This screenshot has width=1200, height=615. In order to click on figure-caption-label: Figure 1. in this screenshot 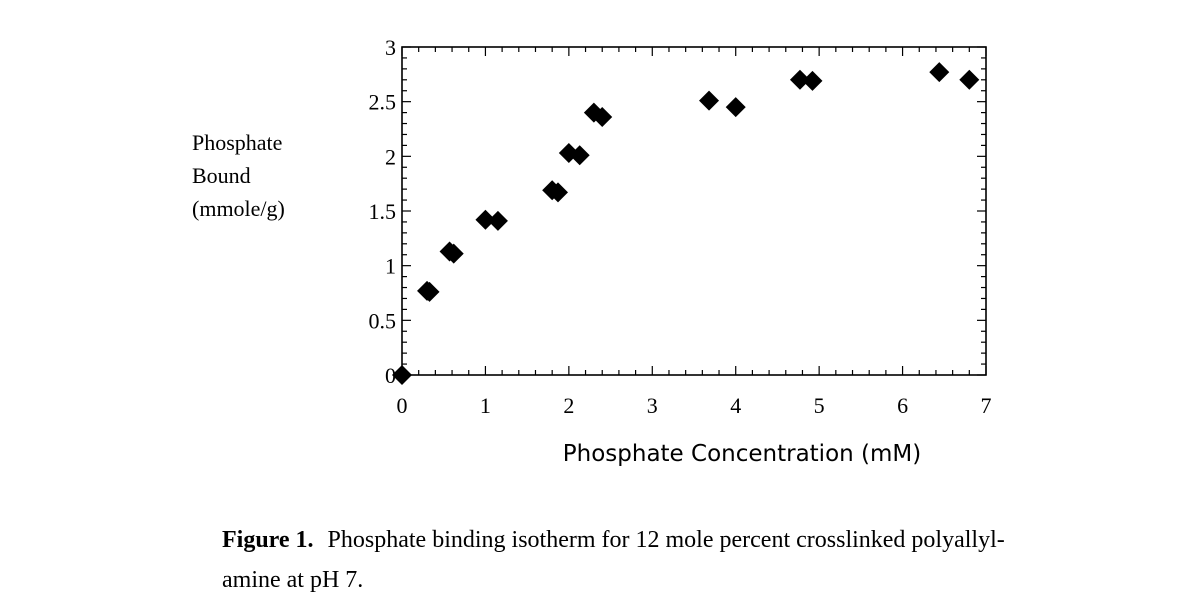, I will do `click(268, 540)`.